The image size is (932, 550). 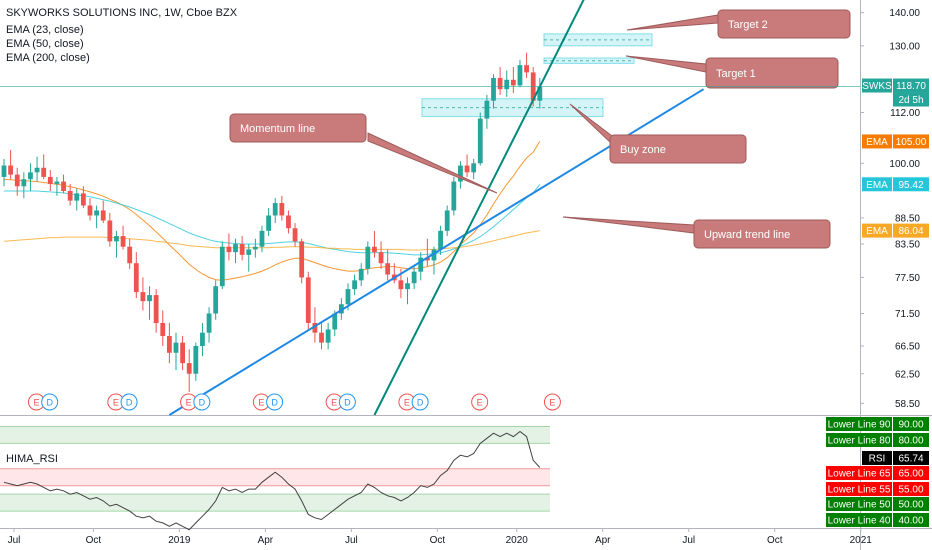 I want to click on rsi-band, so click(x=275, y=435).